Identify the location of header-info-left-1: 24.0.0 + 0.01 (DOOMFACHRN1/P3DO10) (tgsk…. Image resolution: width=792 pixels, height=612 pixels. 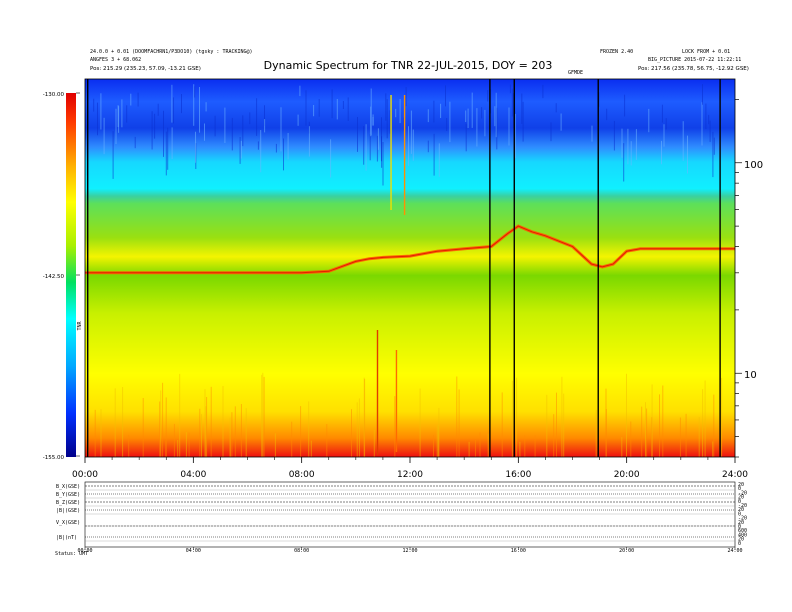
(171, 52).